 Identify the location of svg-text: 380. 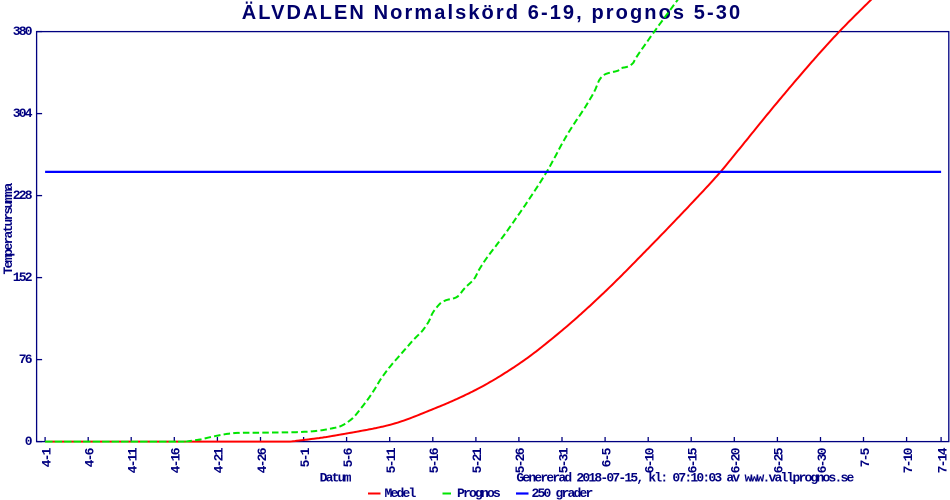
(23, 31).